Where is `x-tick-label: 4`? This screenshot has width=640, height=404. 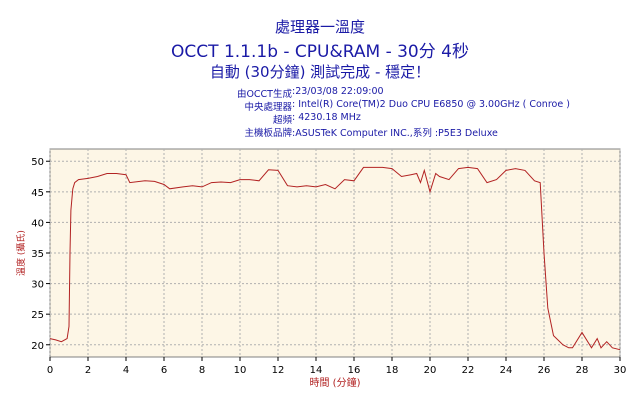
x-tick-label: 4 is located at coordinates (126, 370).